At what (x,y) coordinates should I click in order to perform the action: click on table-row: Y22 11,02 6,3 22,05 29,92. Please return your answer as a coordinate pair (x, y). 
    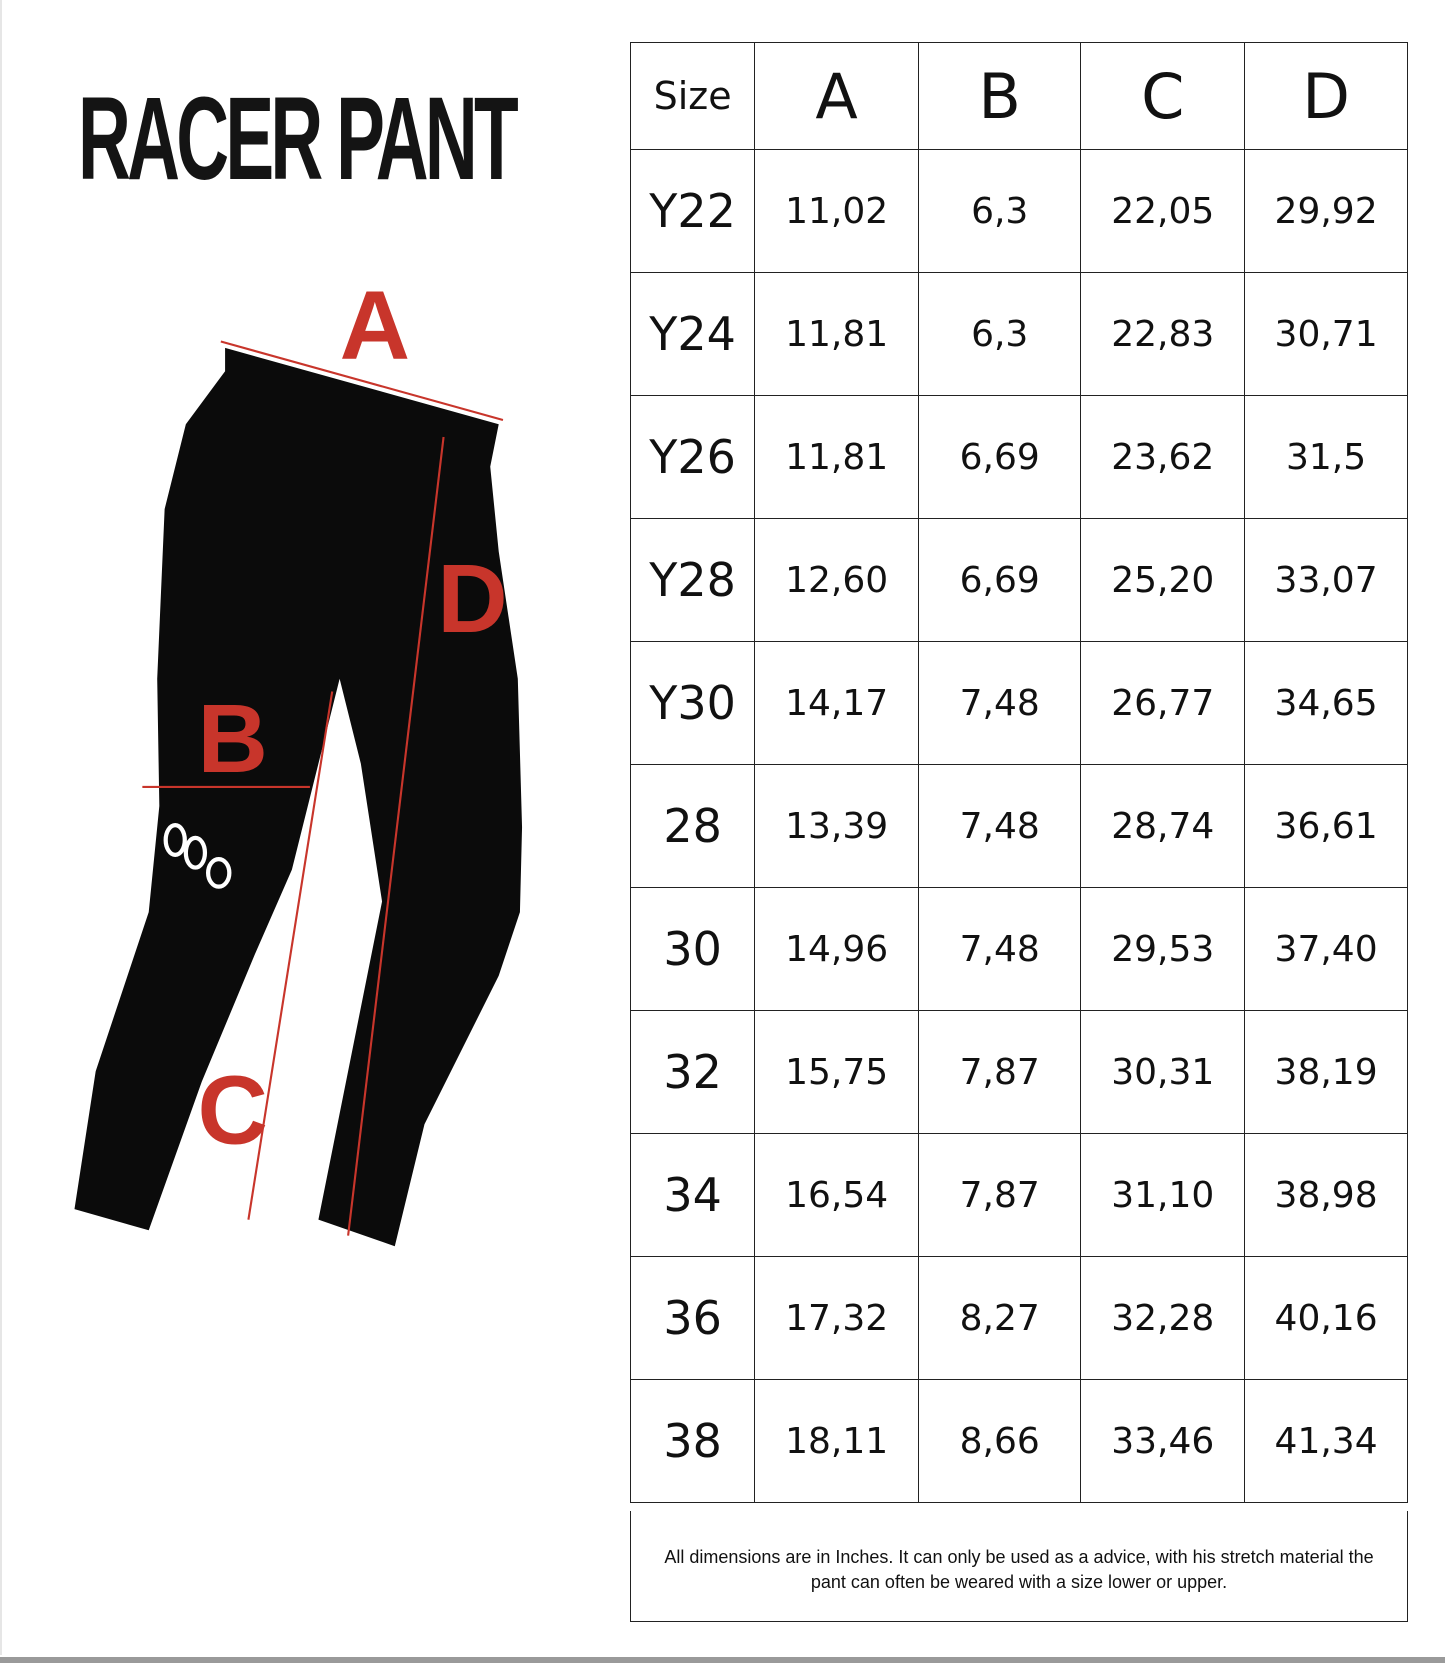
    Looking at the image, I should click on (1018, 211).